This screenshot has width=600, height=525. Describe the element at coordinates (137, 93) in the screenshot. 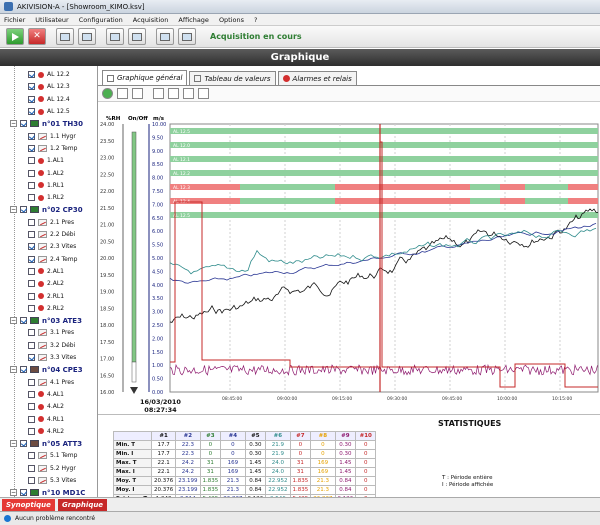

I see `zoom-area-button` at that location.